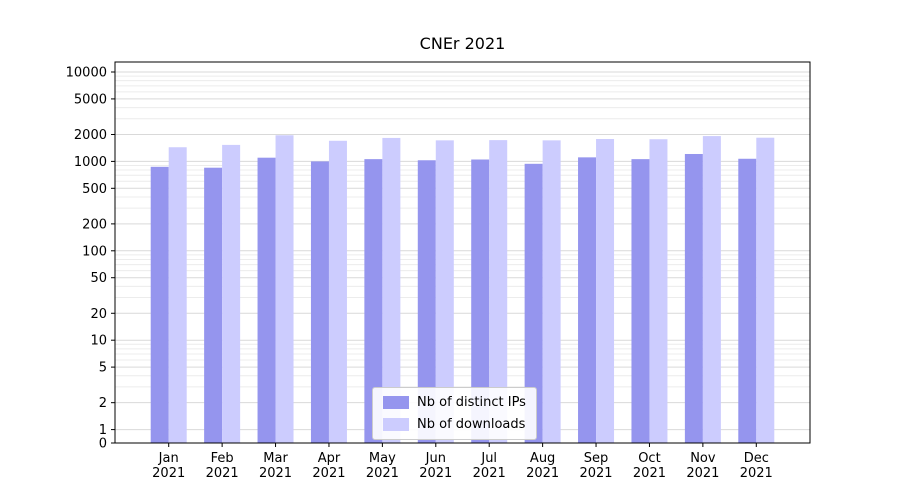 This screenshot has height=500, width=900. I want to click on y-tick-label: 5000, so click(90, 99).